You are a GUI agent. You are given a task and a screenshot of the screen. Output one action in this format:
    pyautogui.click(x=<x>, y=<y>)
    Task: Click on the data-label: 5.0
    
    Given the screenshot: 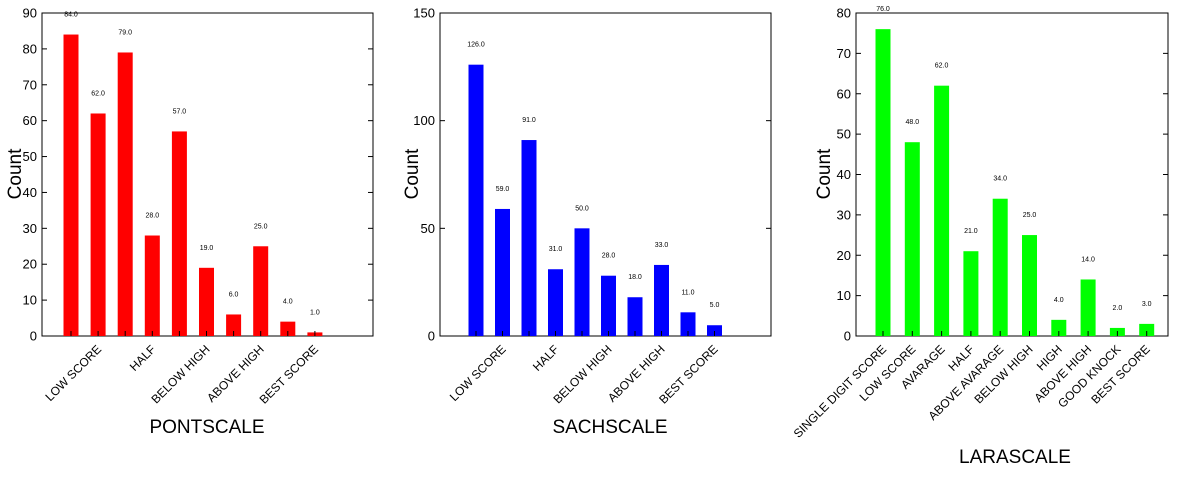 What is the action you would take?
    pyautogui.click(x=715, y=305)
    